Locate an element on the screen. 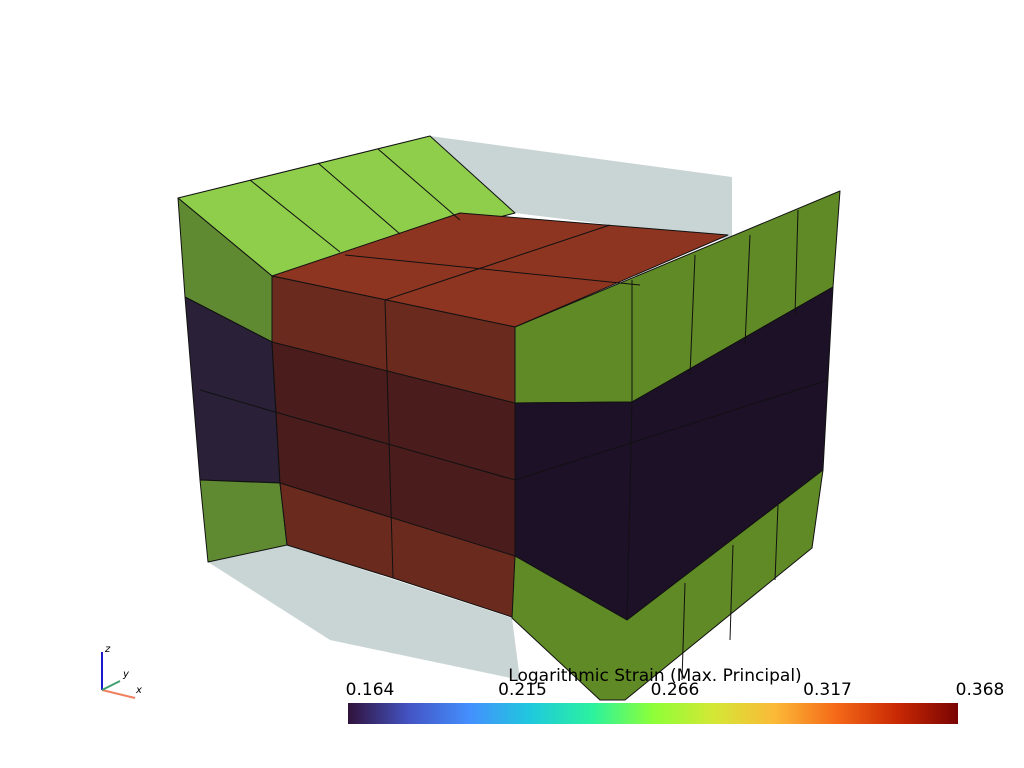 This screenshot has height=768, width=1024. scalar-bar-title: Logarithmic Strain (Max. Principal) is located at coordinates (654, 676).